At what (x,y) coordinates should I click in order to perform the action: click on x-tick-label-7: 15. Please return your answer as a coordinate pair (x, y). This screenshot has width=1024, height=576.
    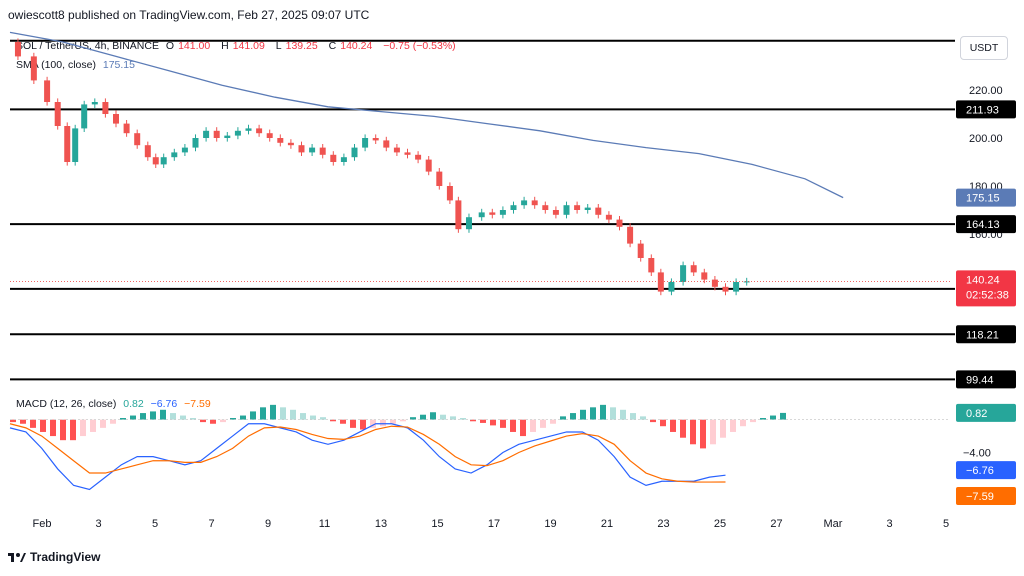
    Looking at the image, I should click on (437, 524).